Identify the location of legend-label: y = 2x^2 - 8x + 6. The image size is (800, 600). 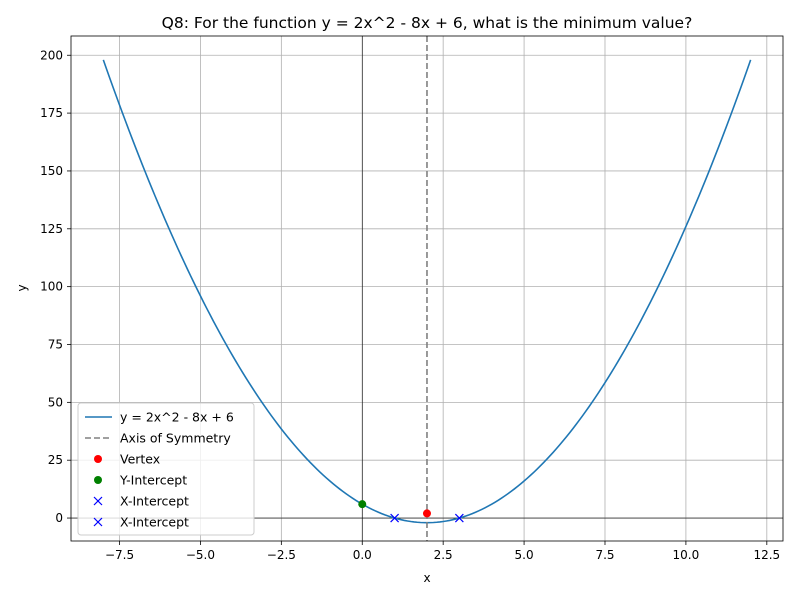
(177, 417).